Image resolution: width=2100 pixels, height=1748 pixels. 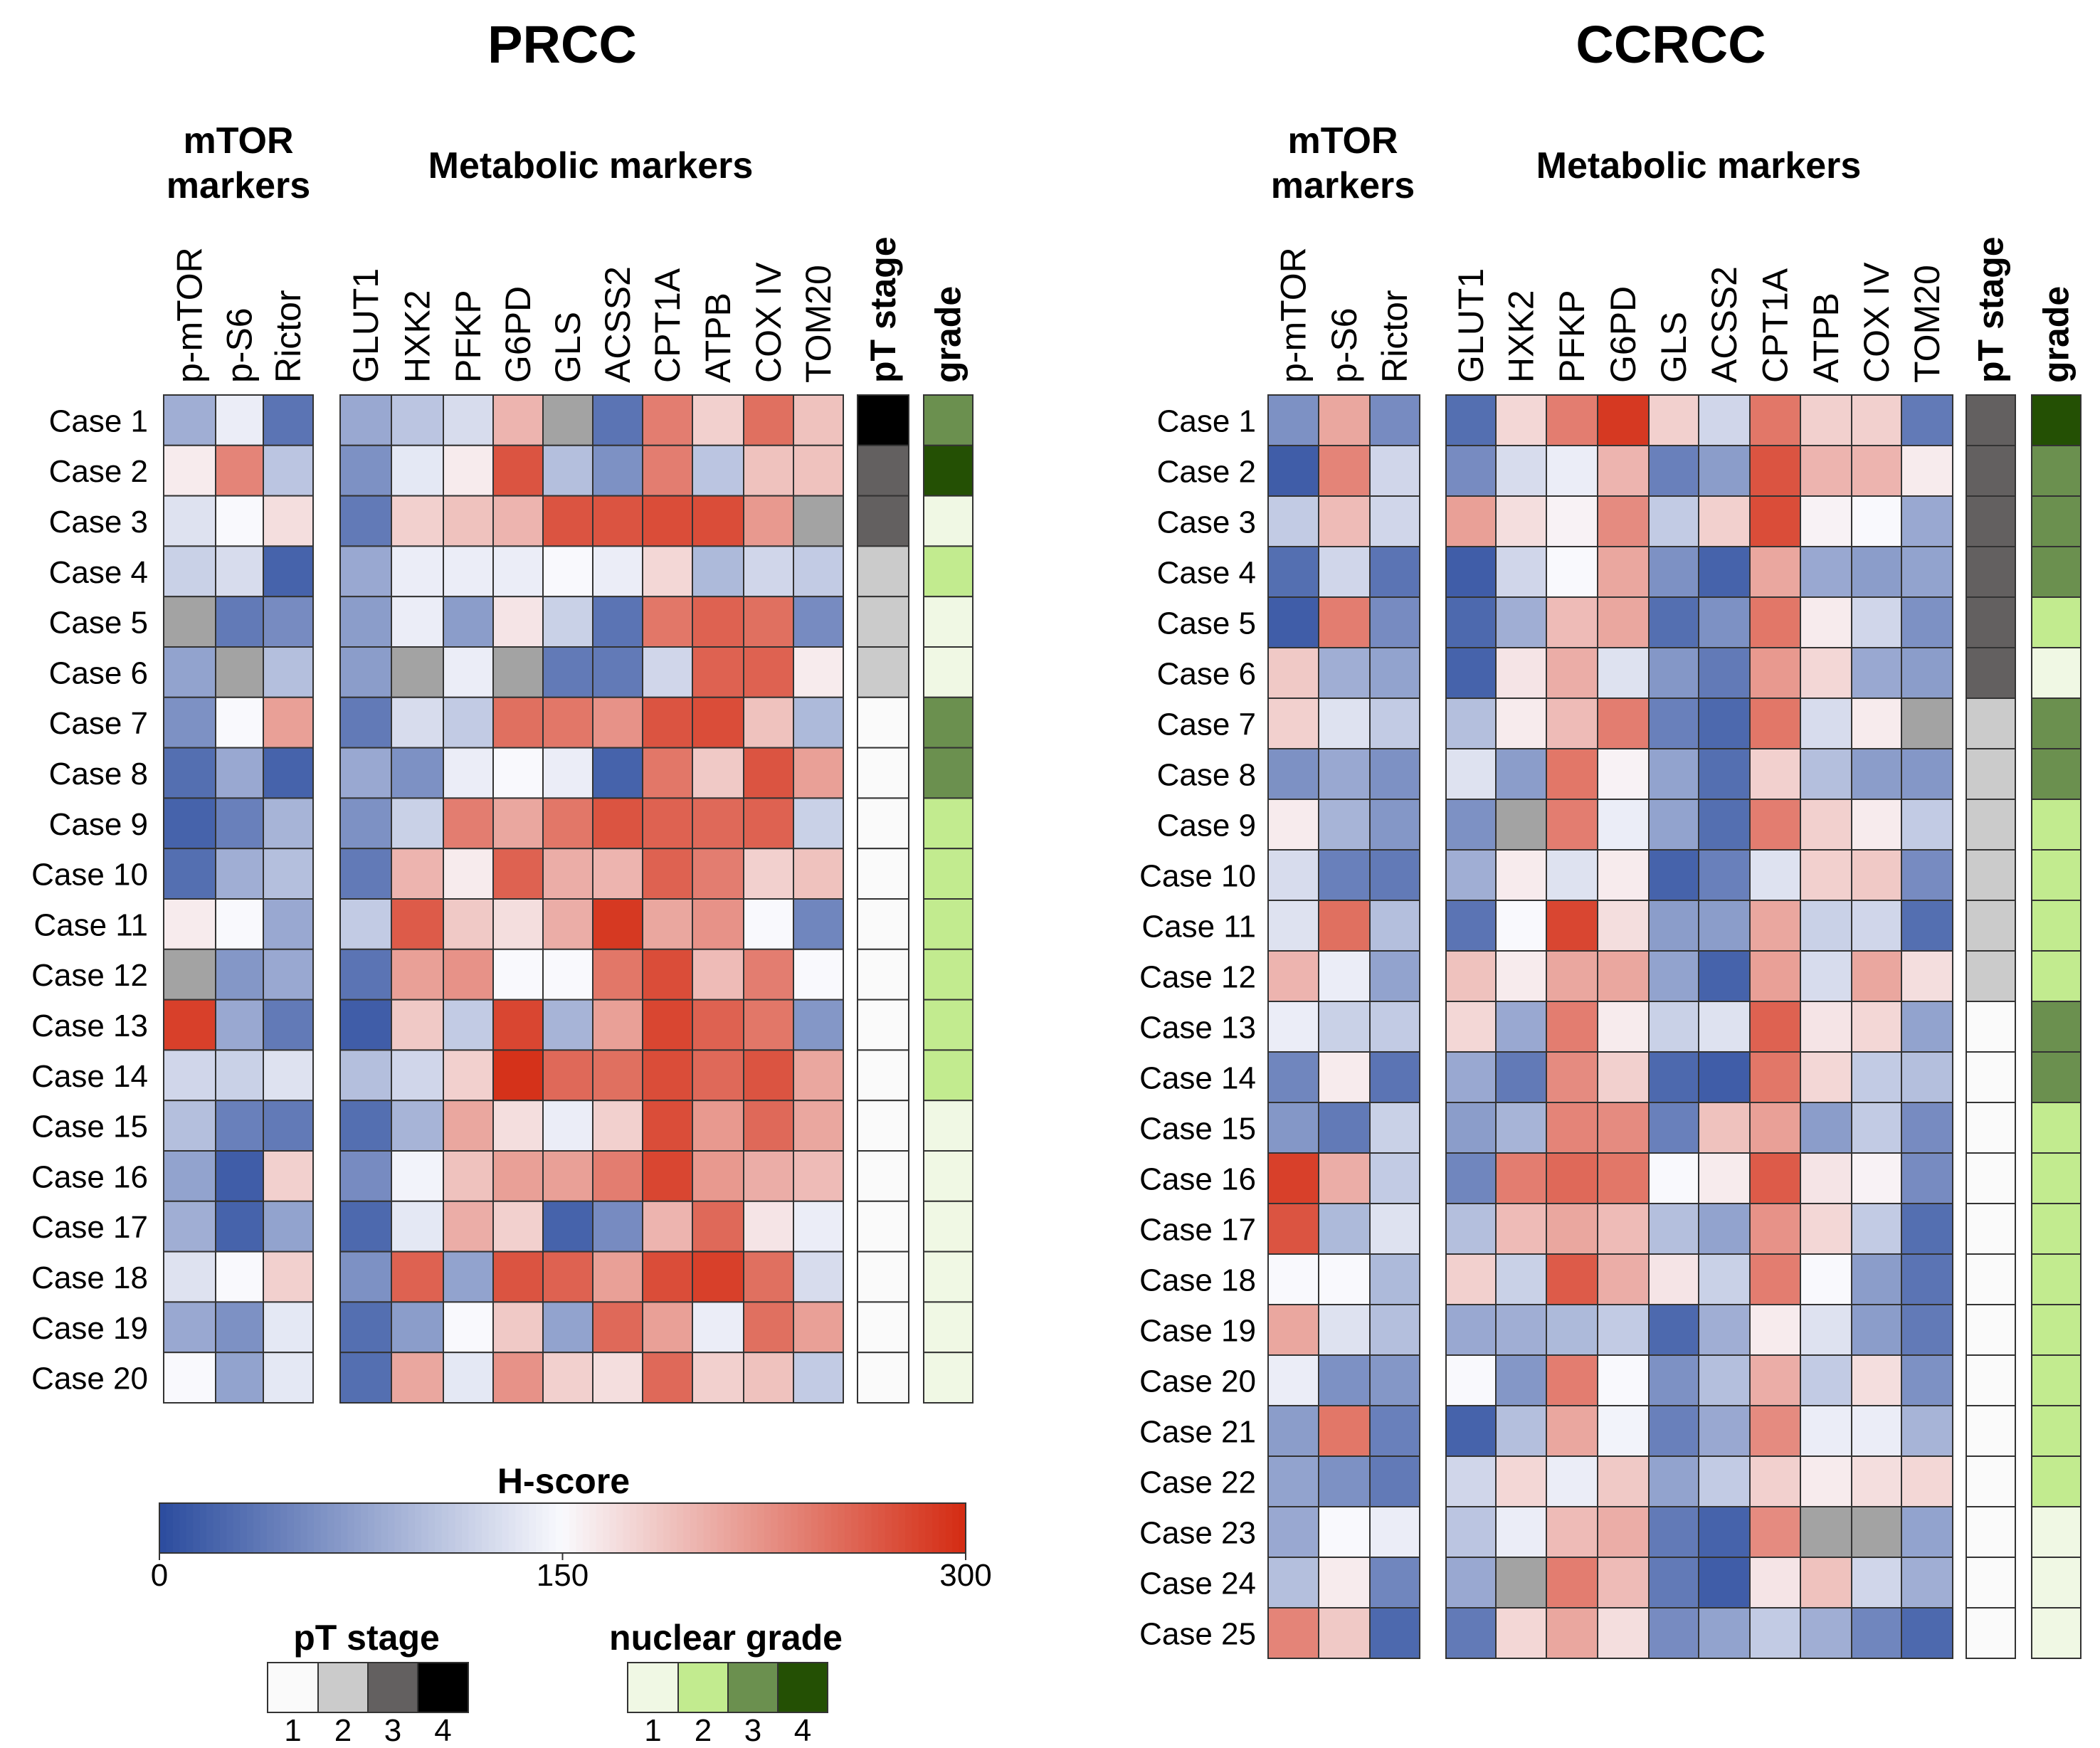 What do you see at coordinates (1197, 1634) in the screenshot?
I see `row-label: Case 25` at bounding box center [1197, 1634].